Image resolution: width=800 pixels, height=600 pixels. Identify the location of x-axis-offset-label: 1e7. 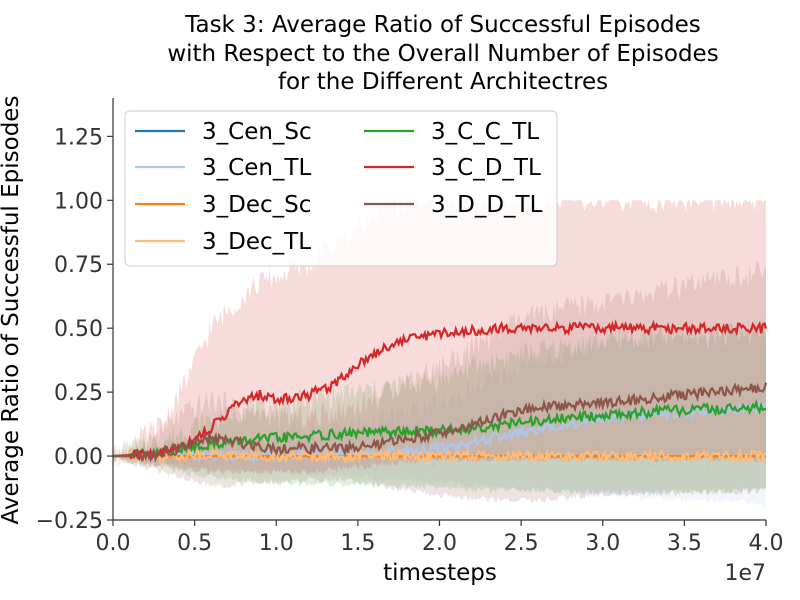
(745, 573).